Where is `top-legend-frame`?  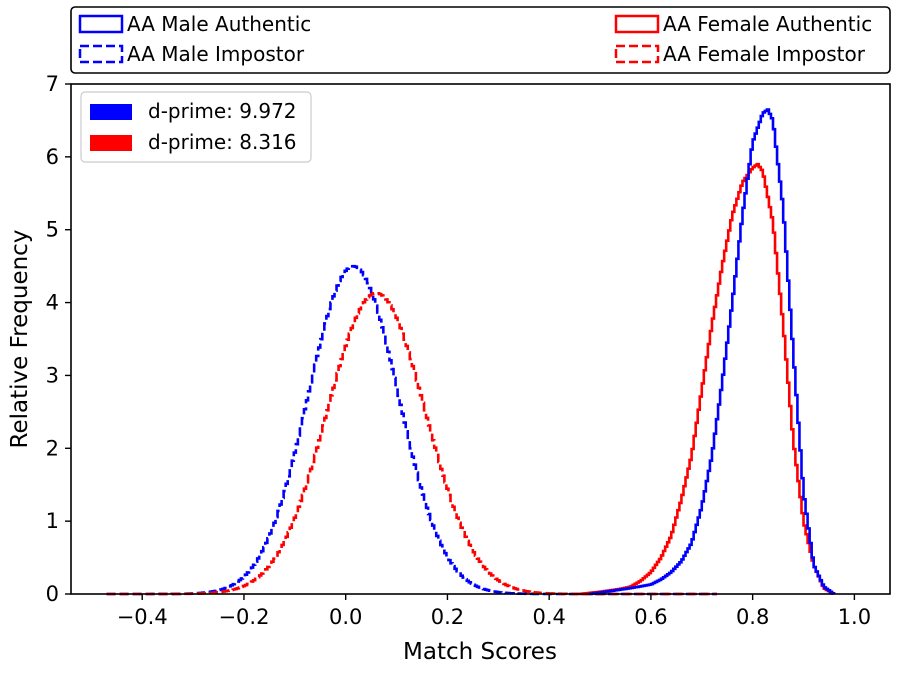 top-legend-frame is located at coordinates (480, 40).